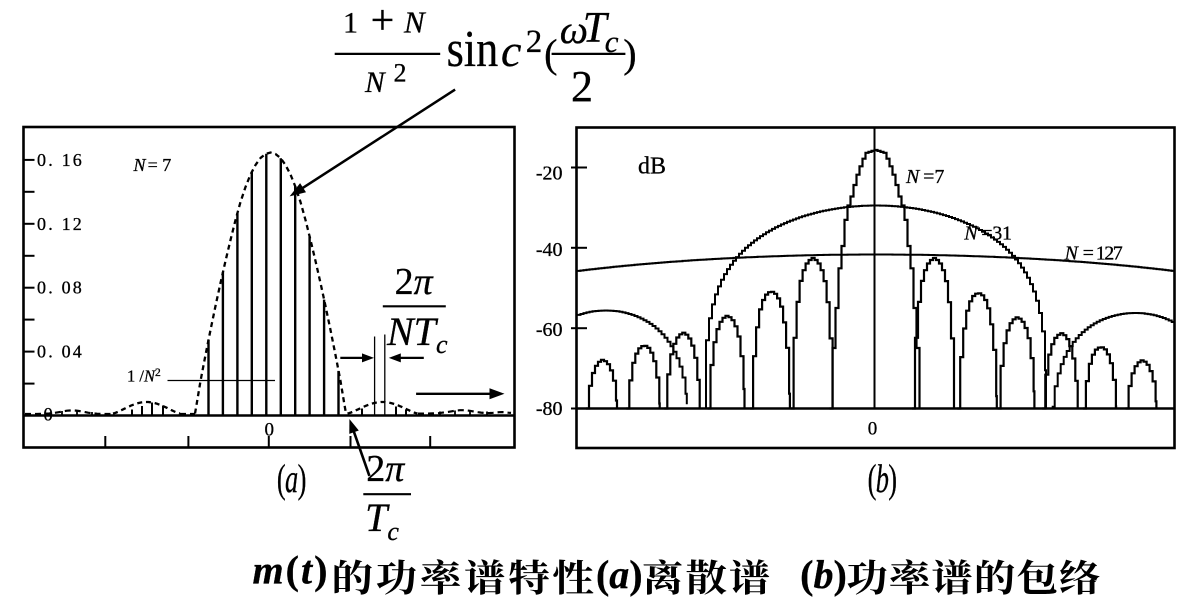  What do you see at coordinates (652, 167) in the screenshot?
I see `svg-text: dB` at bounding box center [652, 167].